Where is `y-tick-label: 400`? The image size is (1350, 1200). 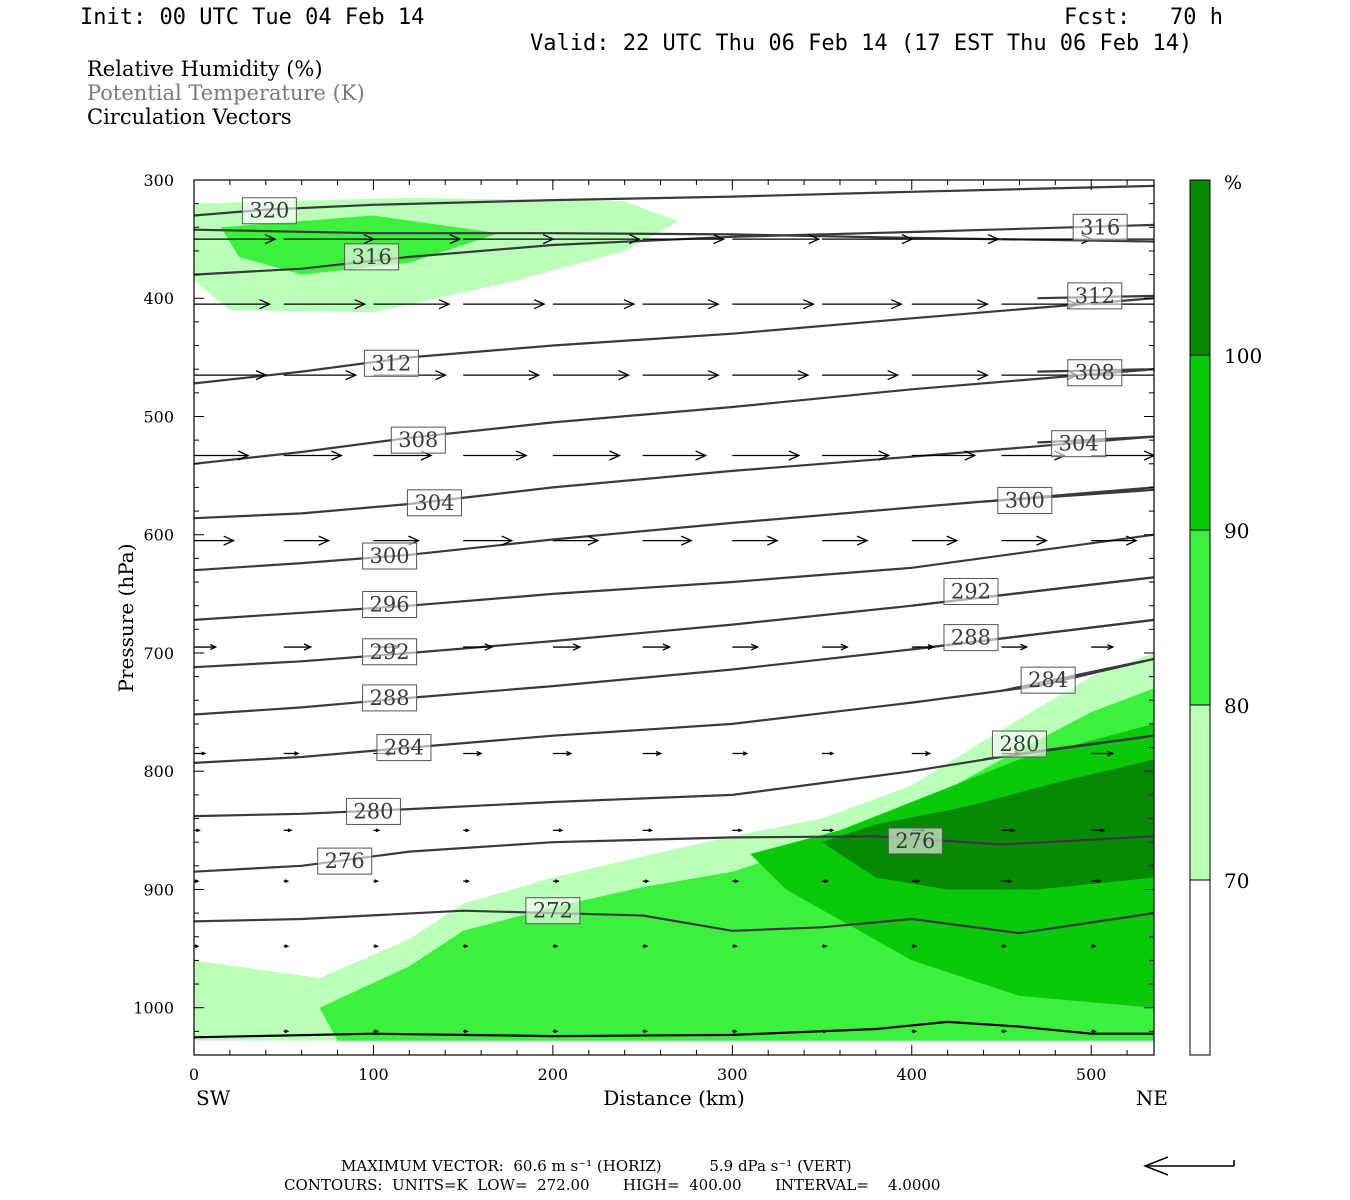 y-tick-label: 400 is located at coordinates (158, 298).